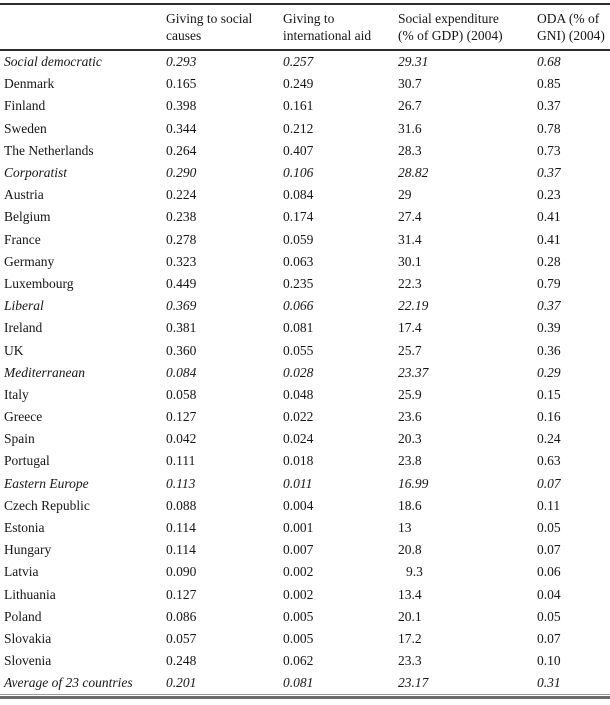 The height and width of the screenshot is (705, 610). What do you see at coordinates (181, 62) in the screenshot?
I see `cell-value: 0.293` at bounding box center [181, 62].